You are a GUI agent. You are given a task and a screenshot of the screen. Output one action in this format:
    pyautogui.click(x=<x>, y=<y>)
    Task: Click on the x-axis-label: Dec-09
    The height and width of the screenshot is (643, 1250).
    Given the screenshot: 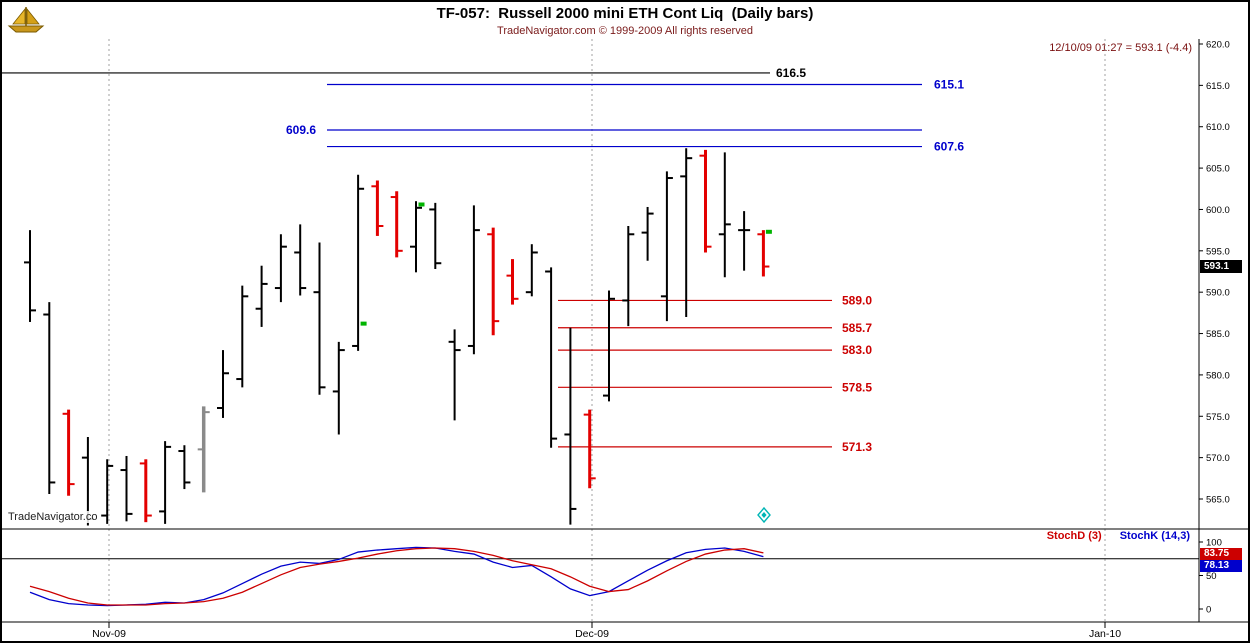 What is the action you would take?
    pyautogui.click(x=592, y=634)
    